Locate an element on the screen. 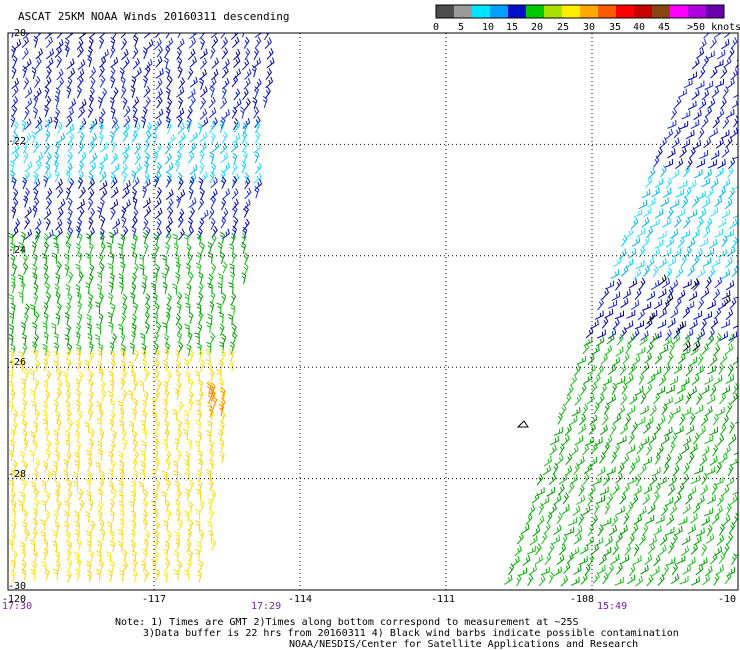 This screenshot has width=740, height=650. legend-label: 35 is located at coordinates (615, 27).